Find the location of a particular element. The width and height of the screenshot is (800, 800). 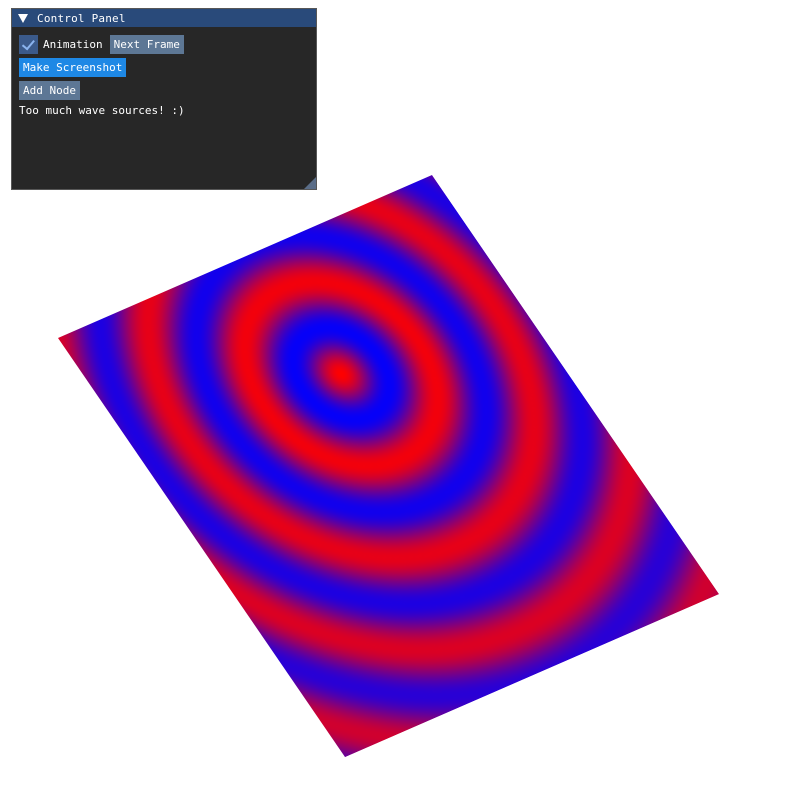

screenshot-row: Make Screenshot is located at coordinates (164, 67).